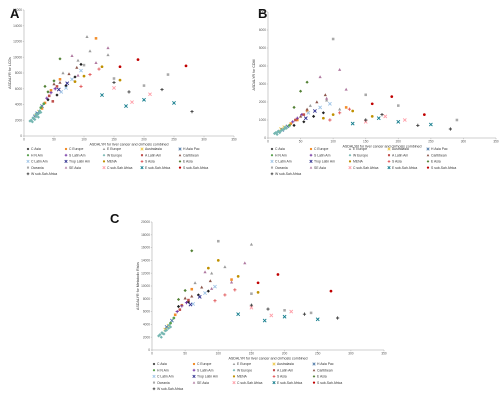  Describe the element at coordinates (157, 168) in the screenshot. I see `legend-label: E sub-Sah Africa` at that location.